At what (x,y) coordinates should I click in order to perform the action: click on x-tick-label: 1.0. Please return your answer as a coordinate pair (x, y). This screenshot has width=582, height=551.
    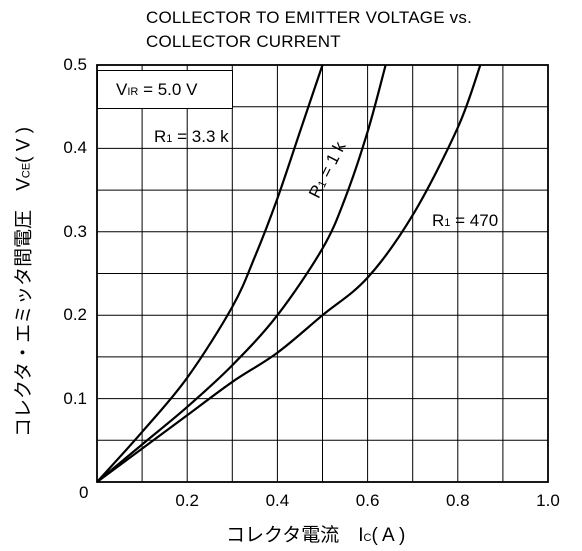
    Looking at the image, I should click on (548, 500).